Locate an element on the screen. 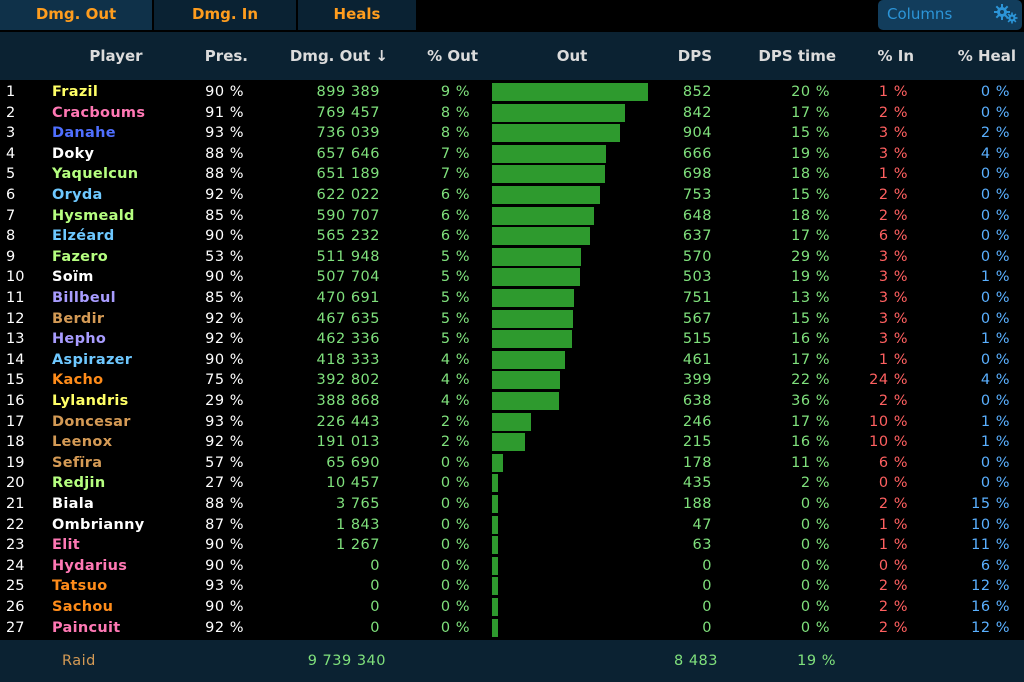  table-row: 6 Oryda 92 % 622 022 6 % 753 15 % 2 % 0 % is located at coordinates (512, 195).